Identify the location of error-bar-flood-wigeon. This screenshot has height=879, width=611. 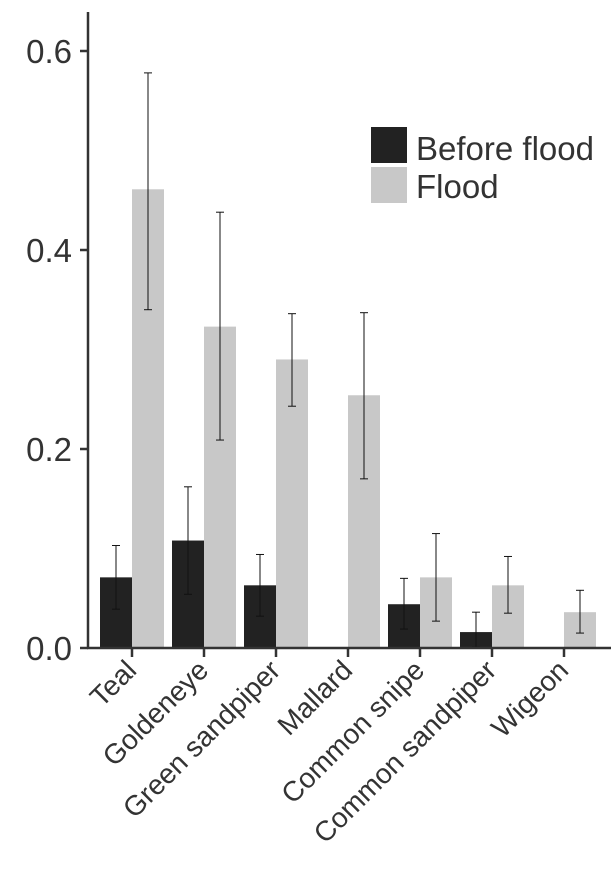
(580, 611).